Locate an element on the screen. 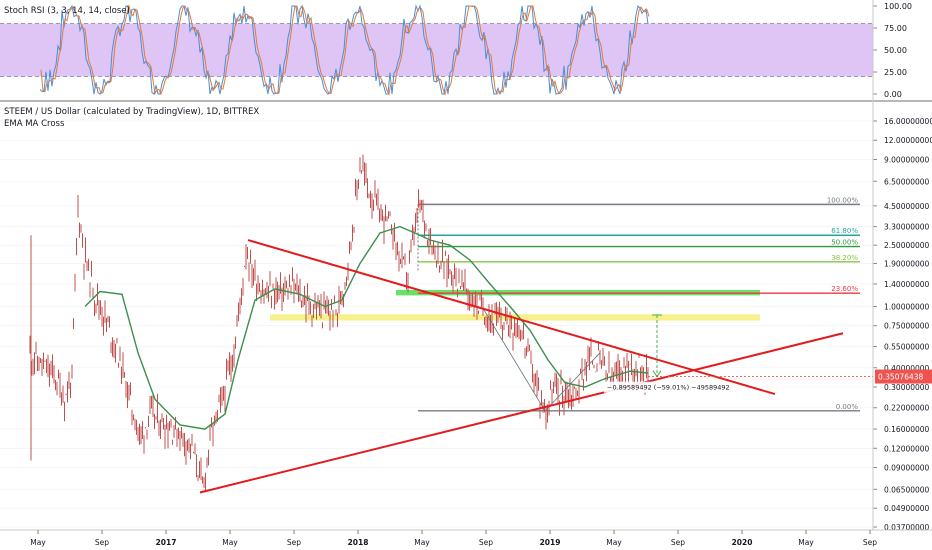 The width and height of the screenshot is (932, 550). price-tick-label: 0.06500000 is located at coordinates (907, 489).